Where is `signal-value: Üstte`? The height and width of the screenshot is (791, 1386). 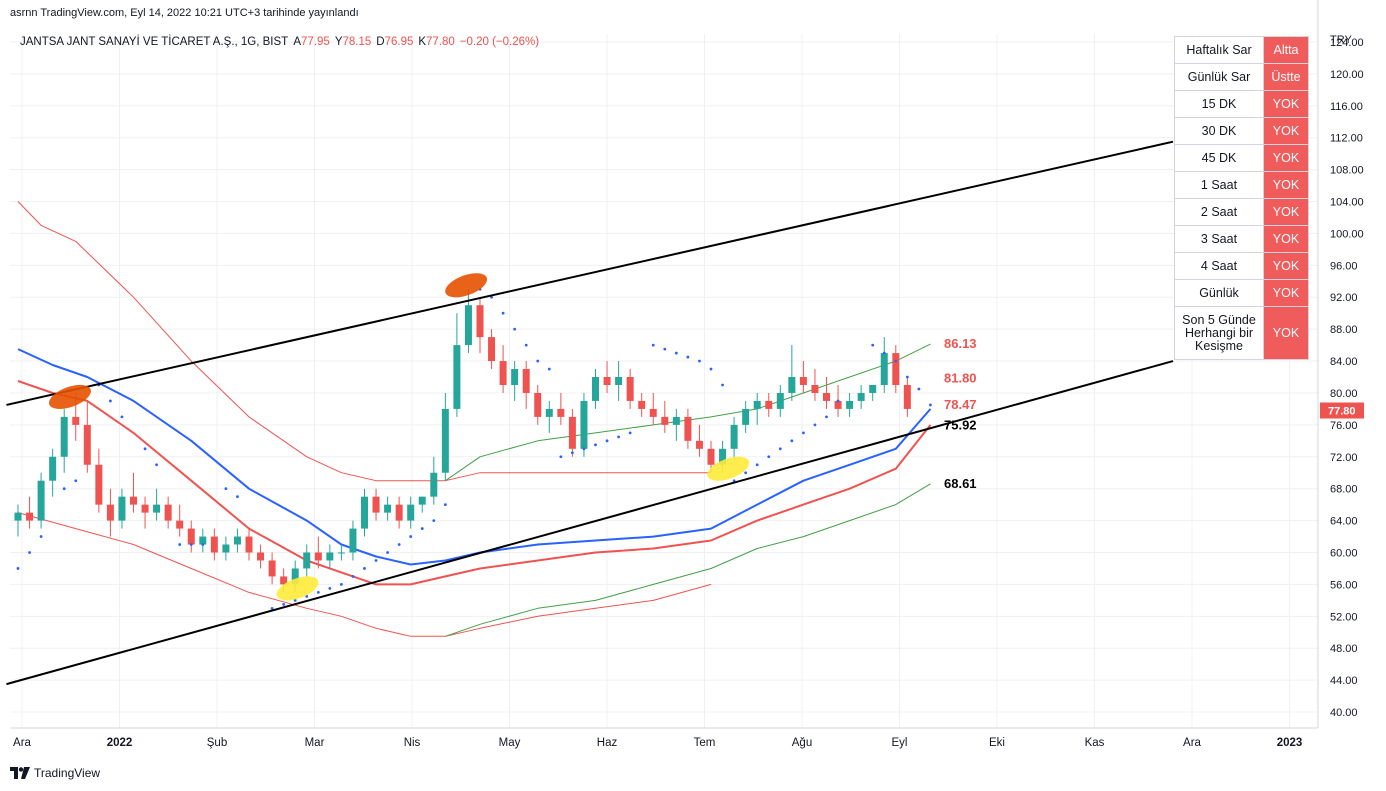
signal-value: Üstte is located at coordinates (1286, 77).